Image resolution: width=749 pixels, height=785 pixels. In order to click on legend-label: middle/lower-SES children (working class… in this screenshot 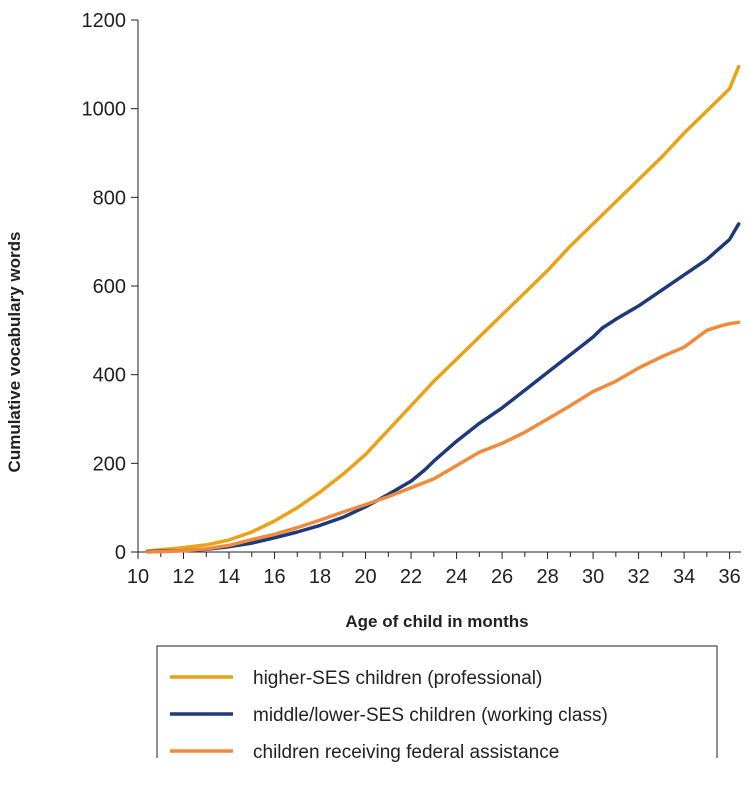, I will do `click(430, 715)`.